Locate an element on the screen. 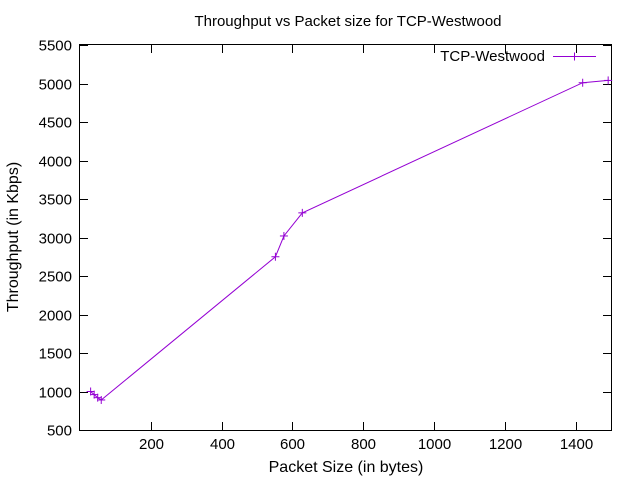  legend-marker is located at coordinates (574, 56).